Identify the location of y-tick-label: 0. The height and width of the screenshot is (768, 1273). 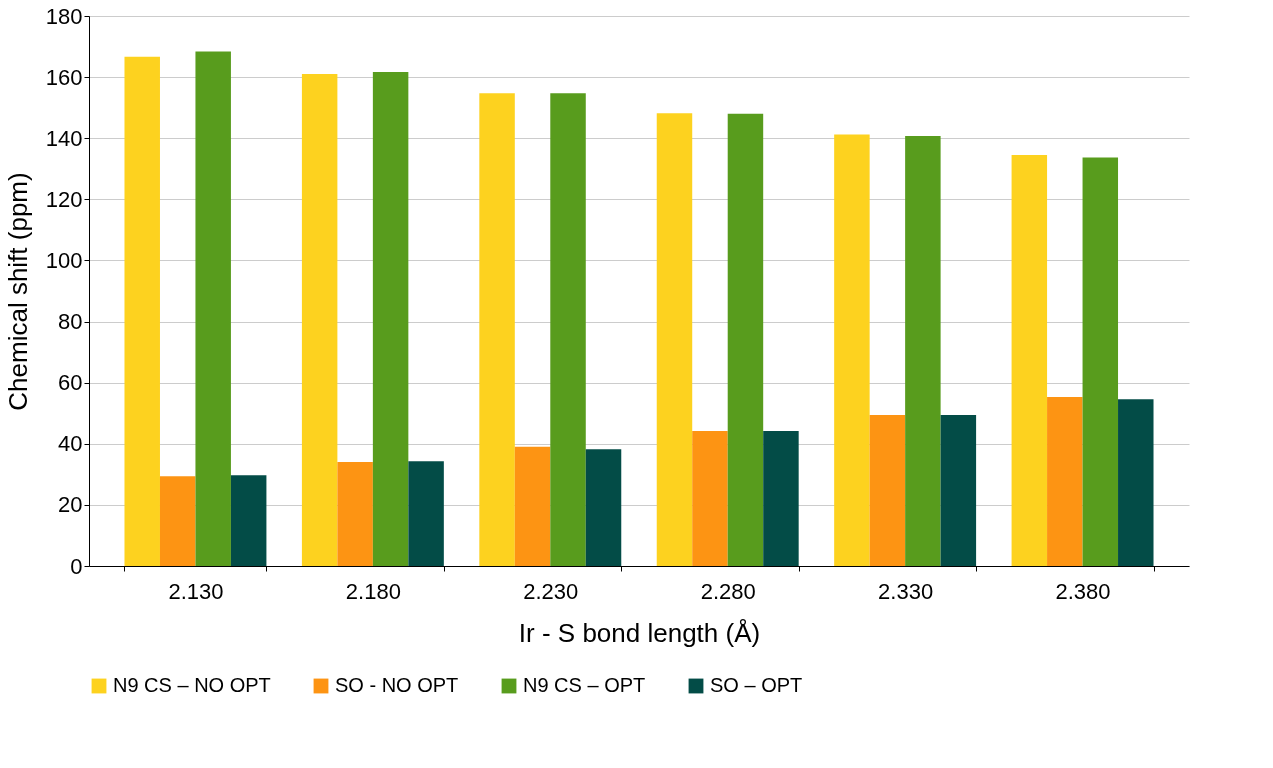
(76, 566).